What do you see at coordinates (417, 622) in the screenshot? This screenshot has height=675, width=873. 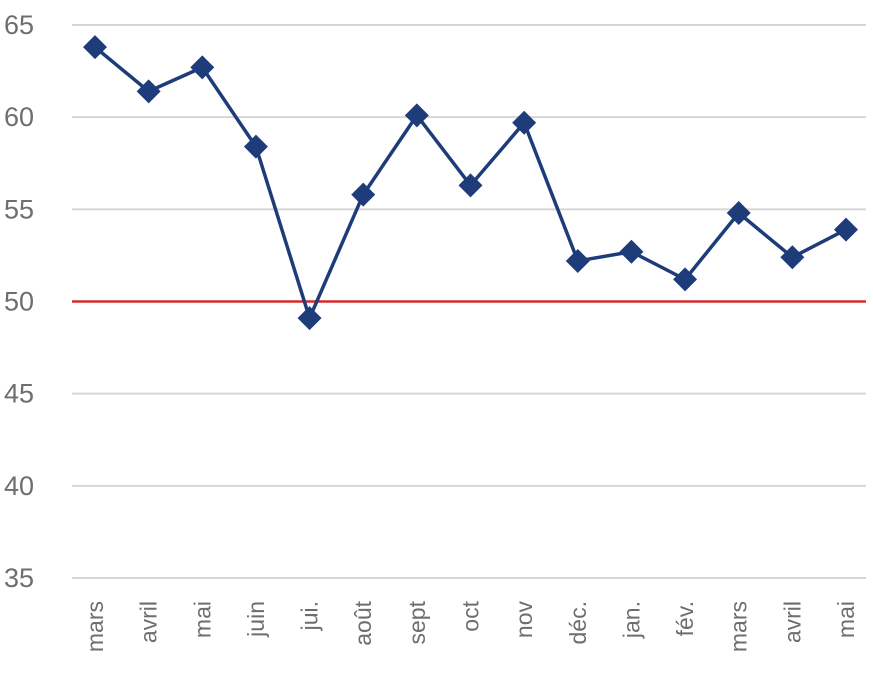 I see `x-tick-label: sept` at bounding box center [417, 622].